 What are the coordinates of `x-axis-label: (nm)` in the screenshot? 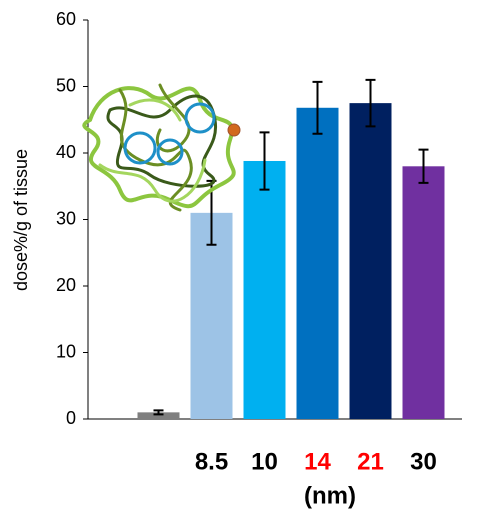 It's located at (330, 495).